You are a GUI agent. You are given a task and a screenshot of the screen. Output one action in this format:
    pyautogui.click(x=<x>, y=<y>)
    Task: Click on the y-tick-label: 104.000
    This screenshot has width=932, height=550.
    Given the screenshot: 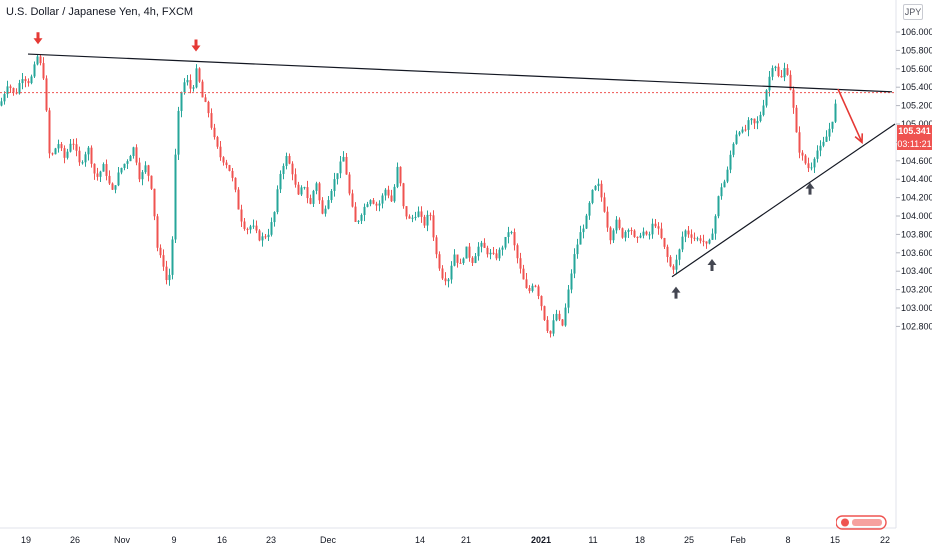 What is the action you would take?
    pyautogui.click(x=916, y=216)
    